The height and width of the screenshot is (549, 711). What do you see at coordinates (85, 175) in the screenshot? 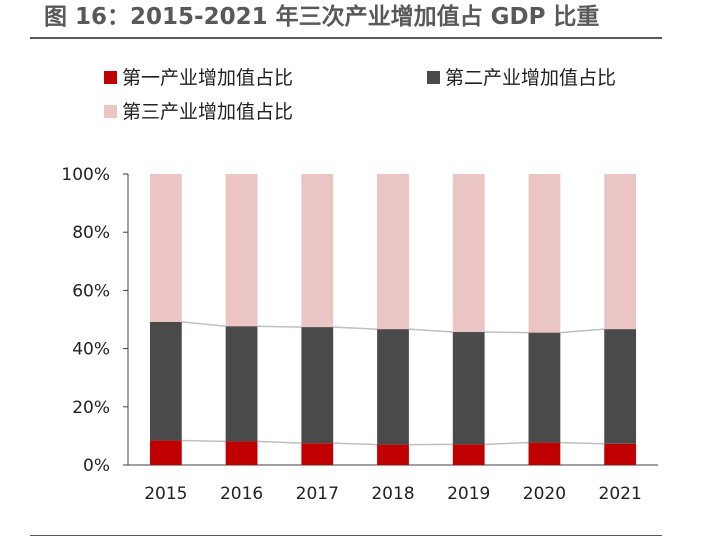
I see `y-tick-label-100: 100%` at bounding box center [85, 175].